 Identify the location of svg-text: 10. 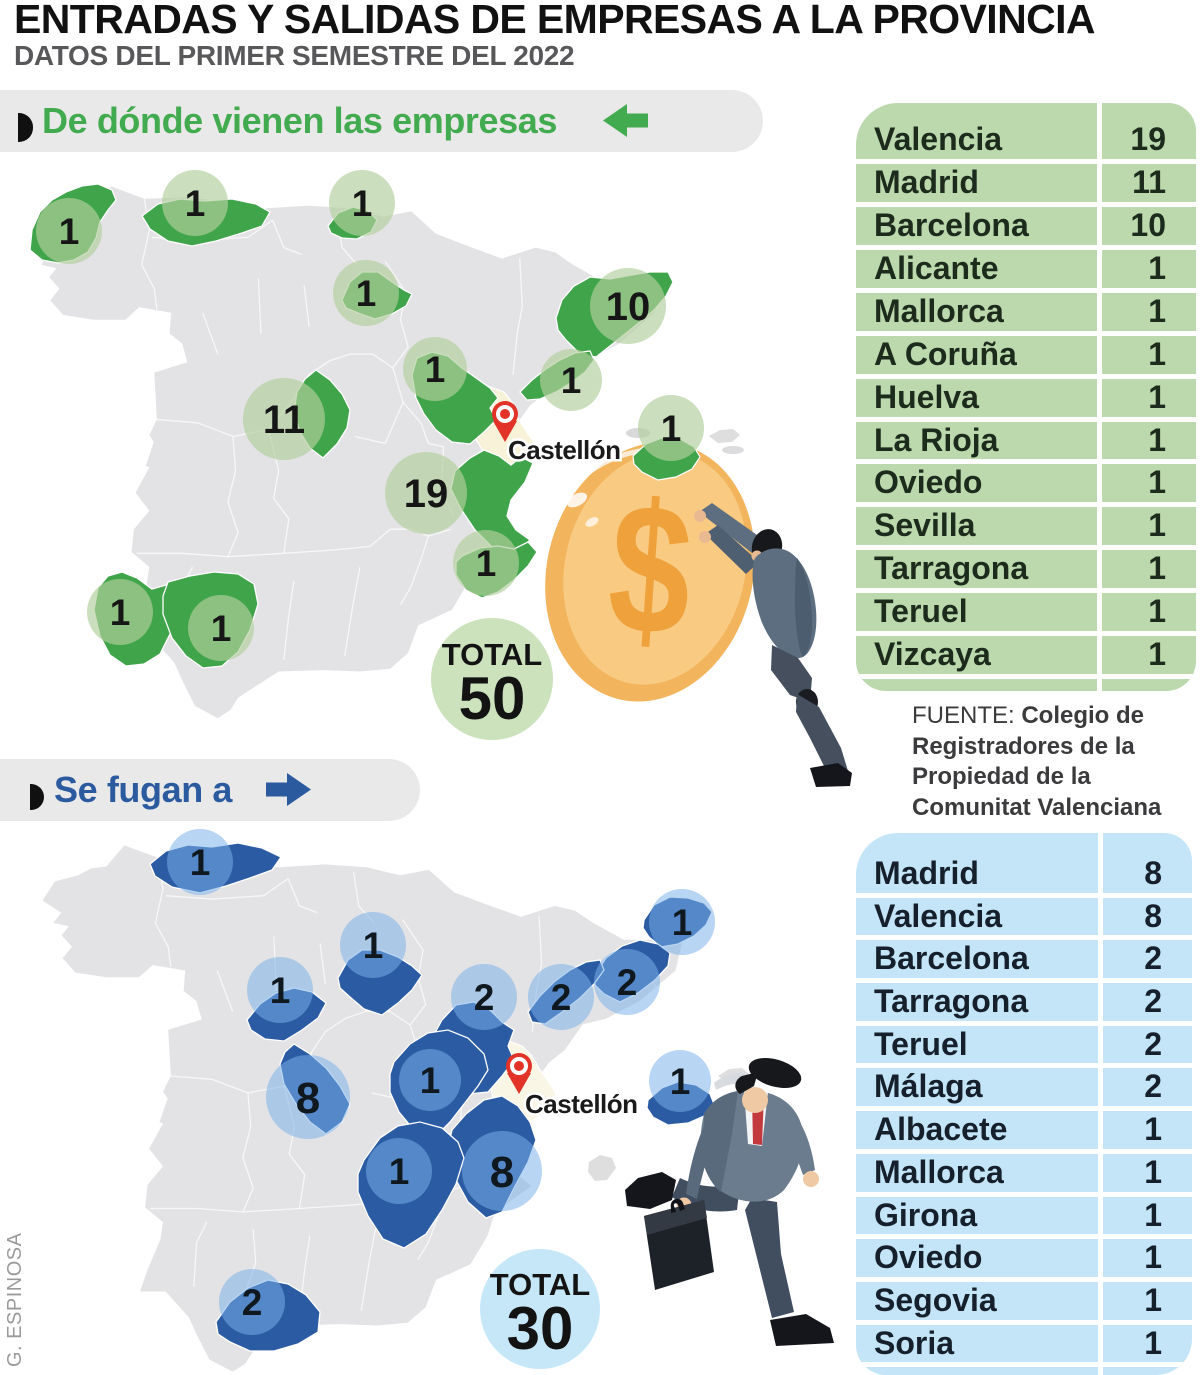
(628, 307).